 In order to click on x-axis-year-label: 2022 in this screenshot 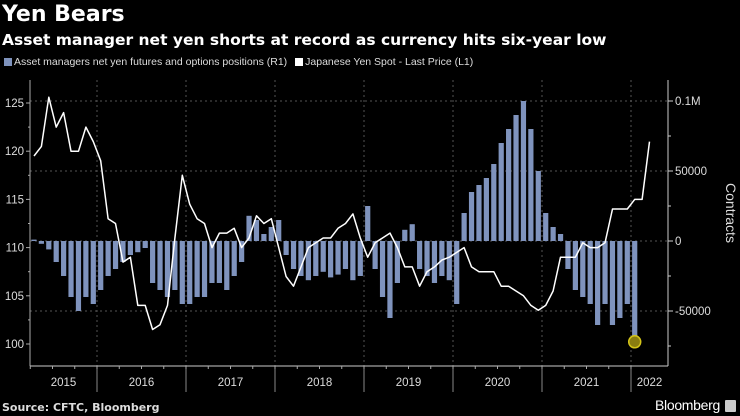, I will do `click(650, 383)`.